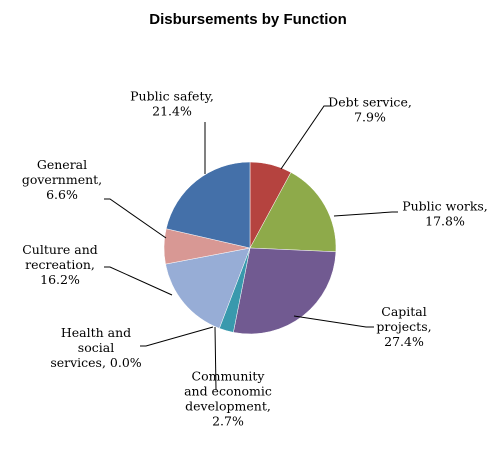 This screenshot has width=497, height=452. I want to click on slice-label-debt-service: Debt service, 7.9%, so click(370, 110).